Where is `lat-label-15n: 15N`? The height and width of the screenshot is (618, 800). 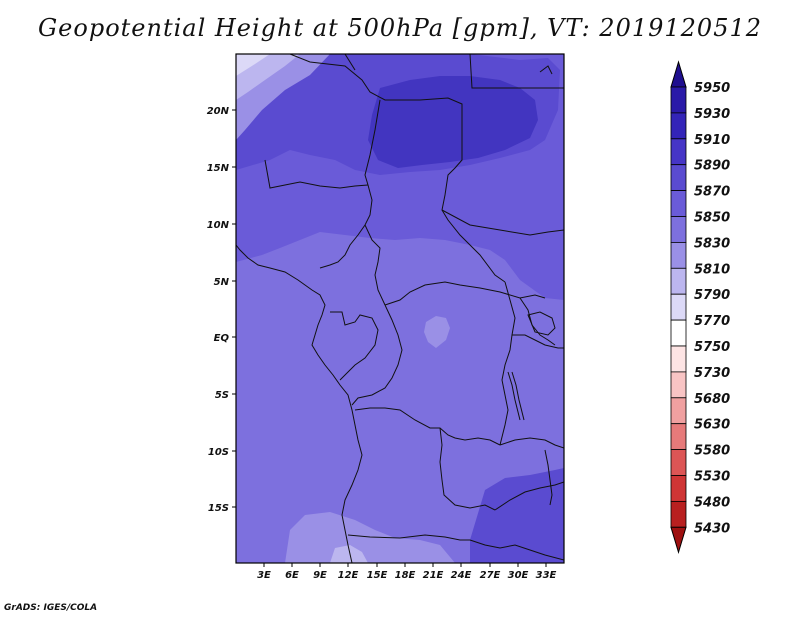 lat-label-15n: 15N is located at coordinates (218, 168).